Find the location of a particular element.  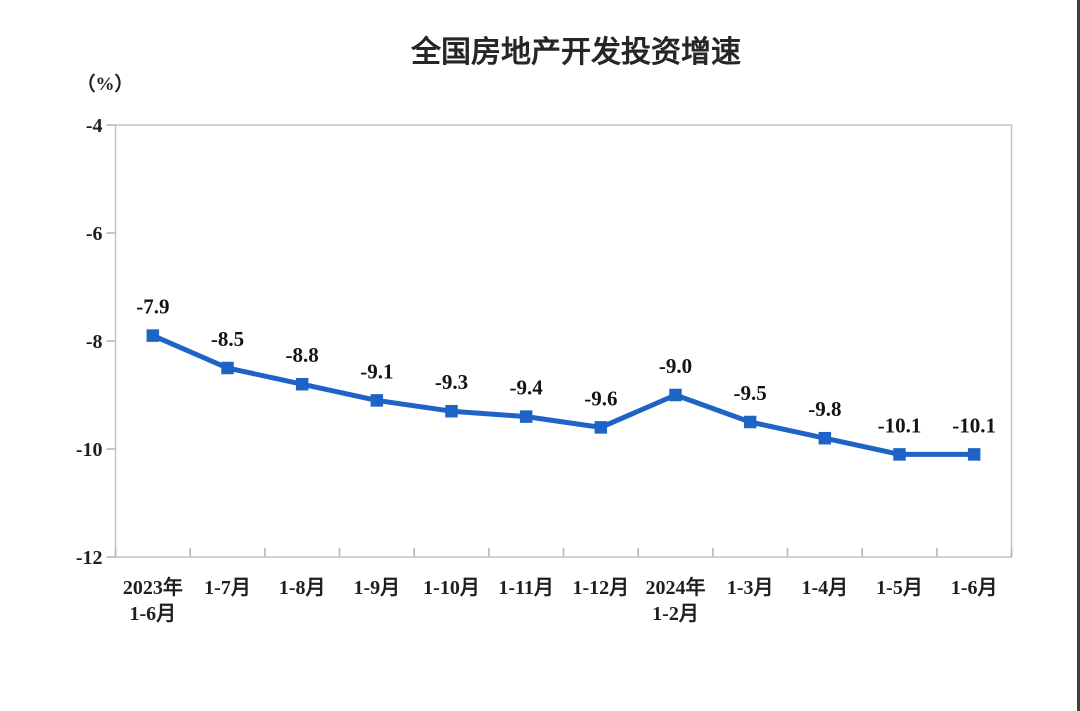

data-point-label: -9.0 is located at coordinates (675, 366).